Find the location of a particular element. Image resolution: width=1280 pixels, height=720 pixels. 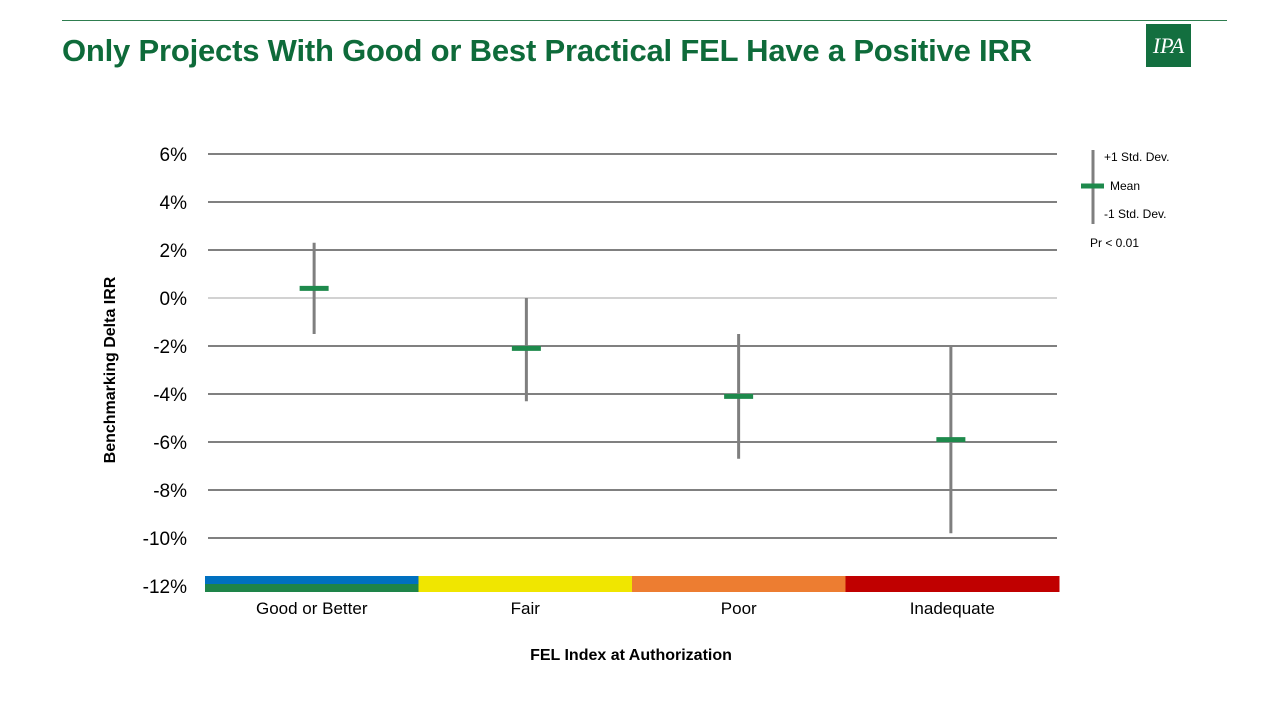

y-tick-labels: 6% 4% 2% 0% -2% -4% -6% -8% -10% -12% is located at coordinates (165, 371).